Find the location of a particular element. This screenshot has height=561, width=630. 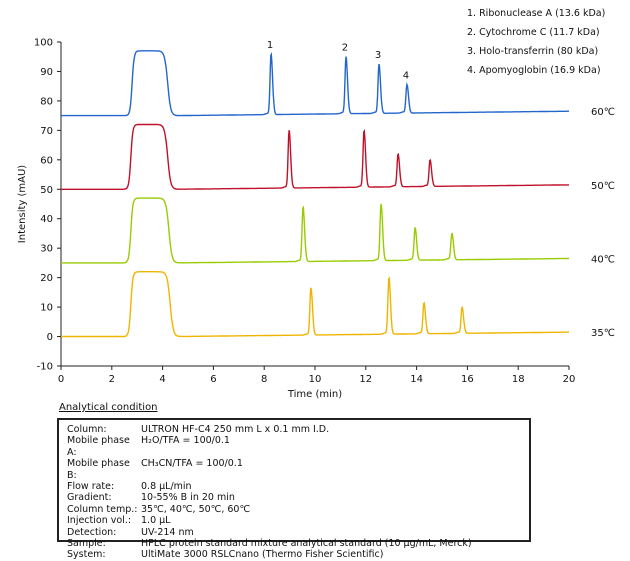

legend-entry-3: 3. Holo-transferrin (80 kDa) is located at coordinates (533, 51).